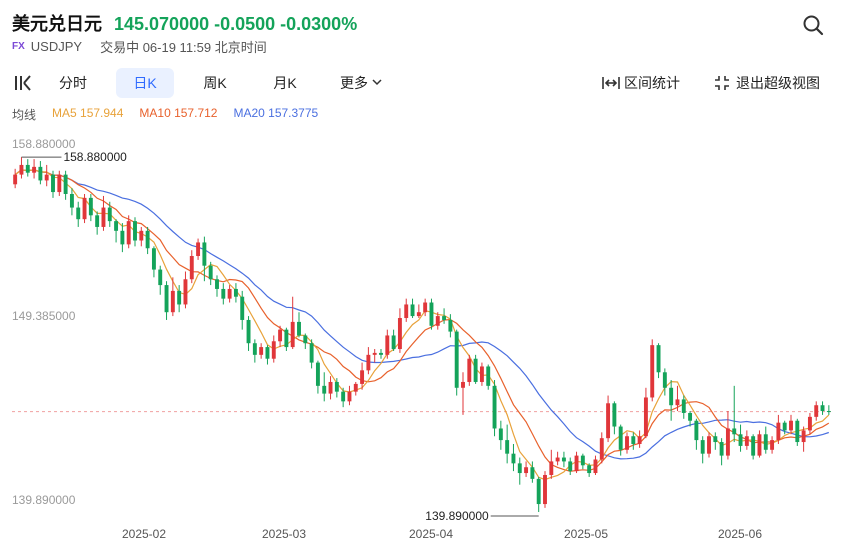  I want to click on range-stats-button: 区间统计, so click(652, 83).